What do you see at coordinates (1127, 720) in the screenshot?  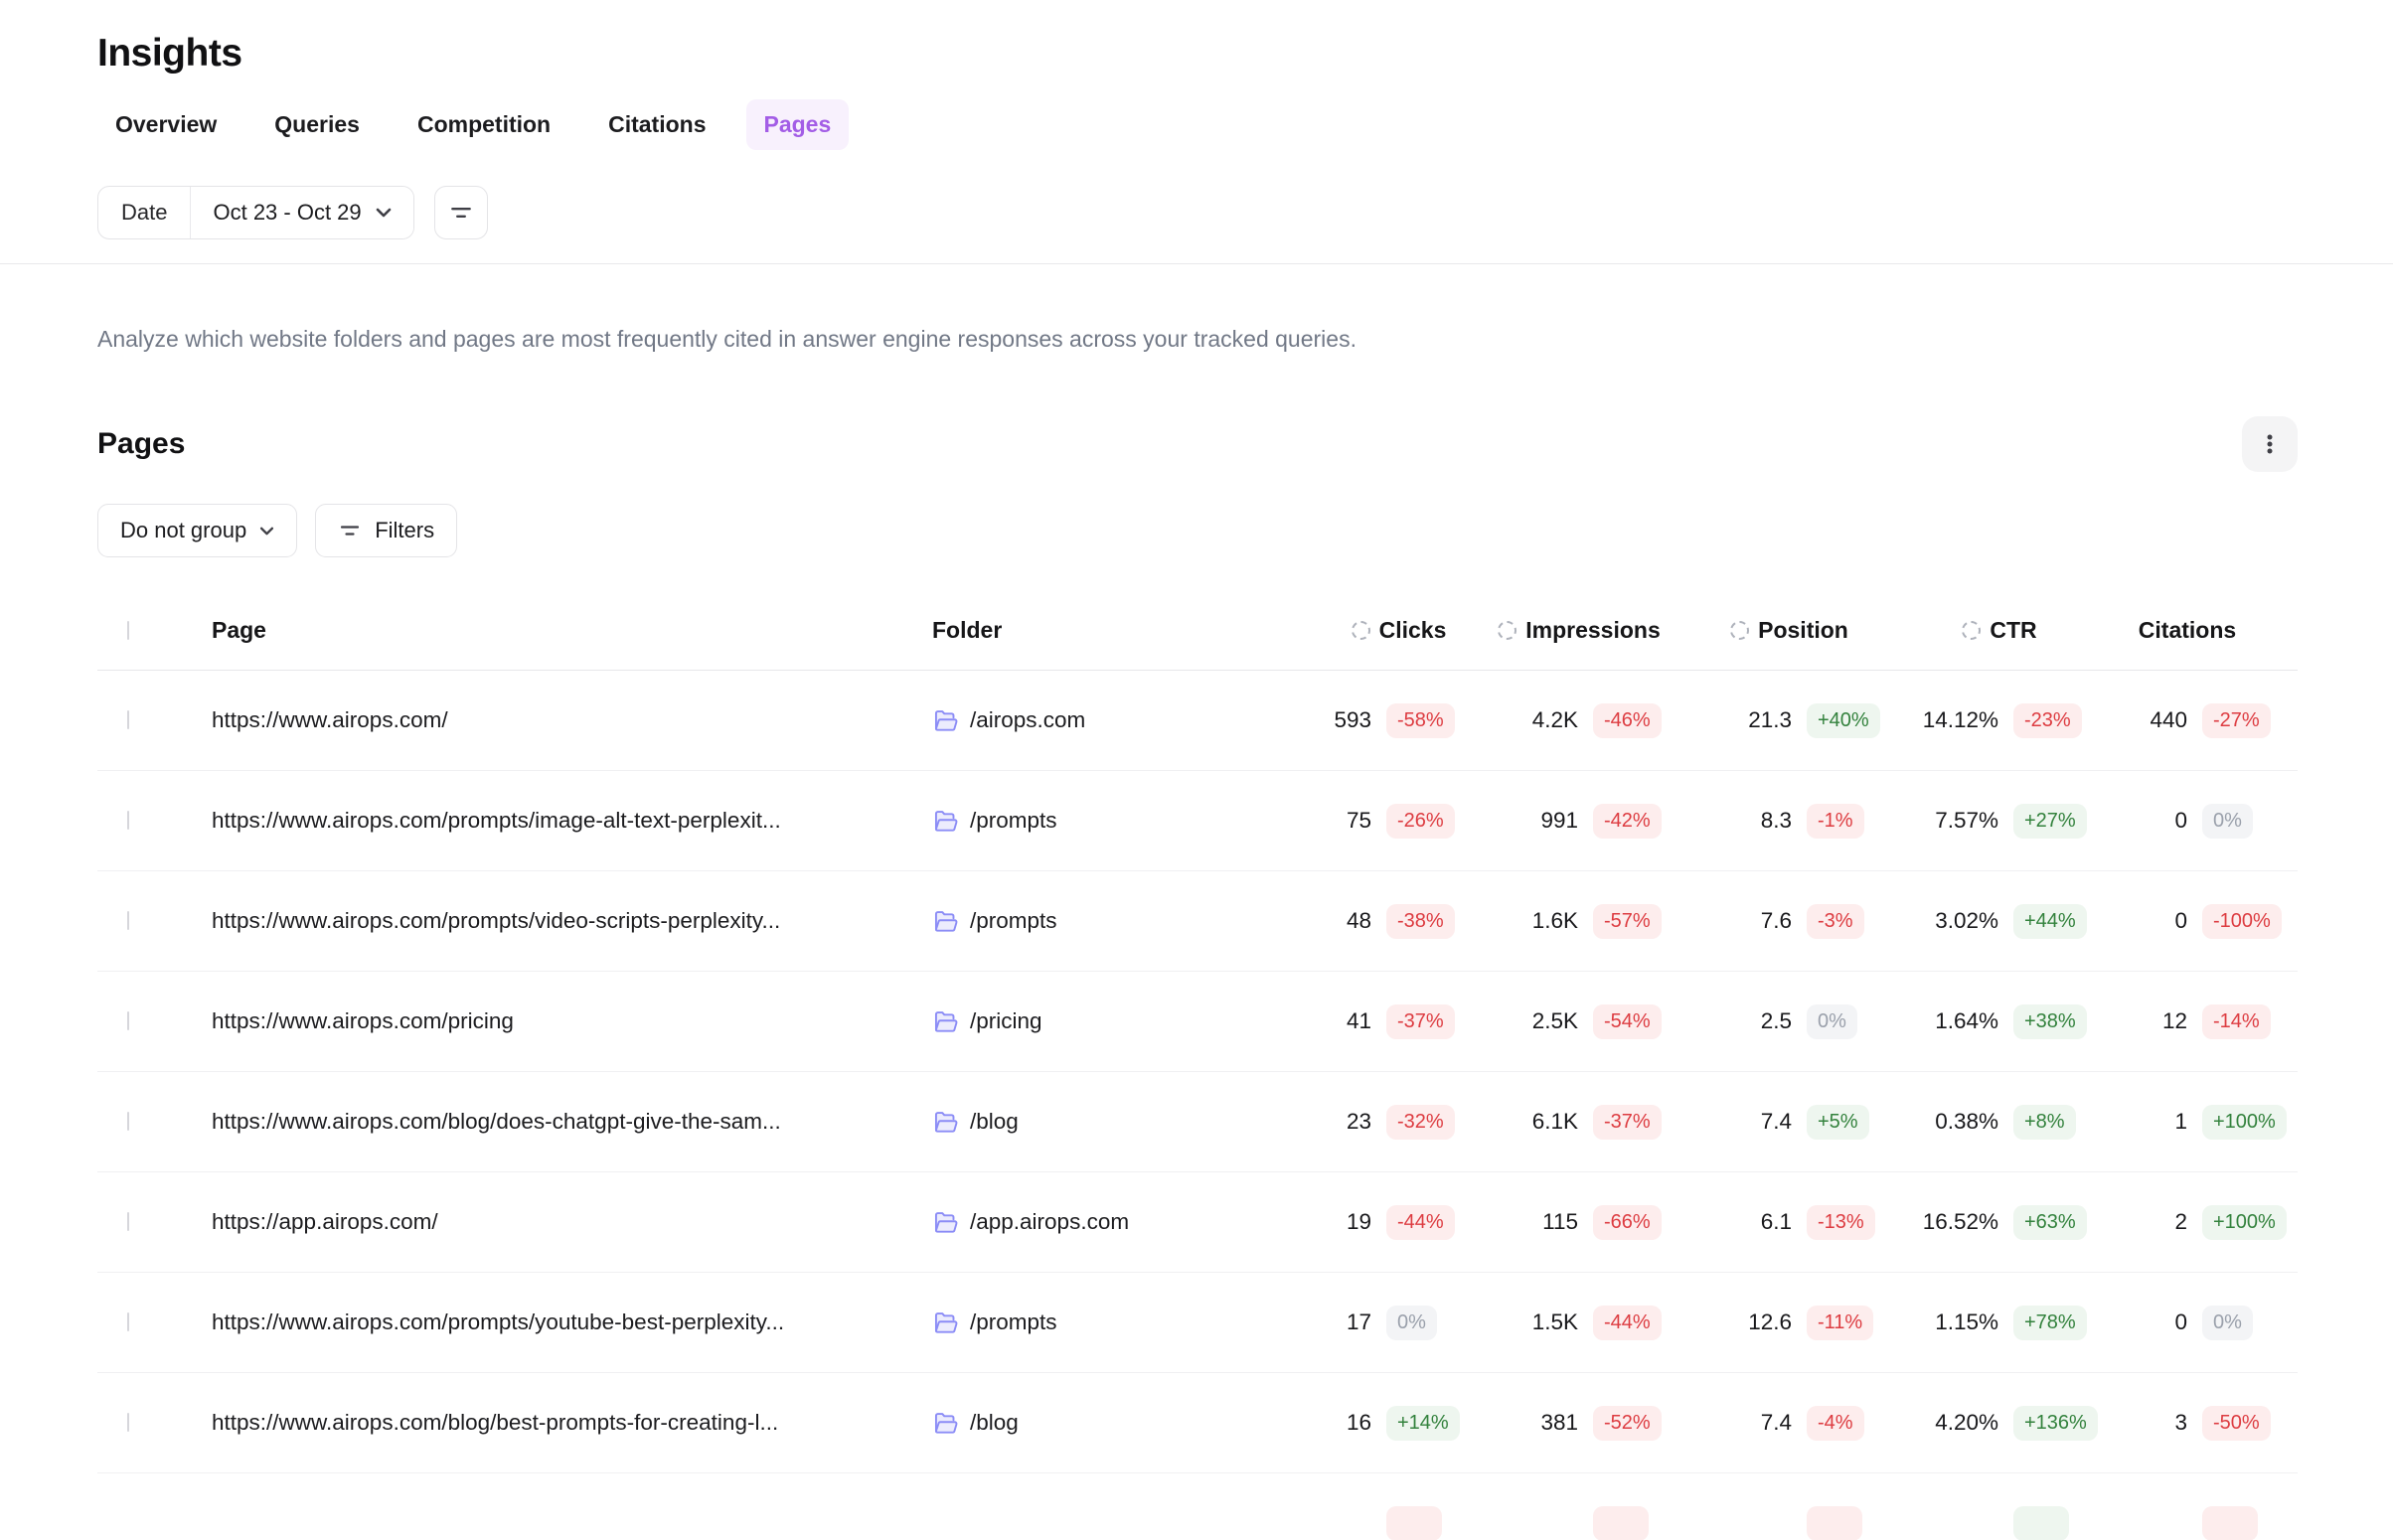 I see `folder-cell: /airops.com` at bounding box center [1127, 720].